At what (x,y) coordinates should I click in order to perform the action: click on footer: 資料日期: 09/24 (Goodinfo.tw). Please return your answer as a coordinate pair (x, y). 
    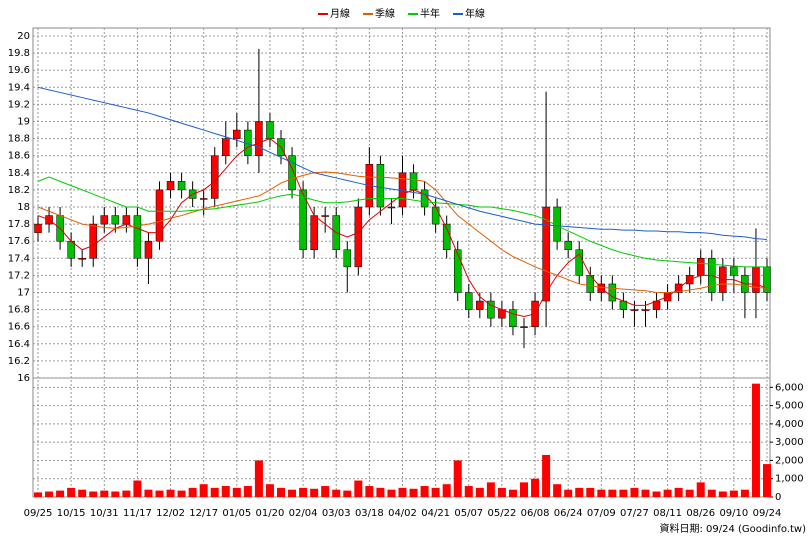
    Looking at the image, I should click on (732, 528).